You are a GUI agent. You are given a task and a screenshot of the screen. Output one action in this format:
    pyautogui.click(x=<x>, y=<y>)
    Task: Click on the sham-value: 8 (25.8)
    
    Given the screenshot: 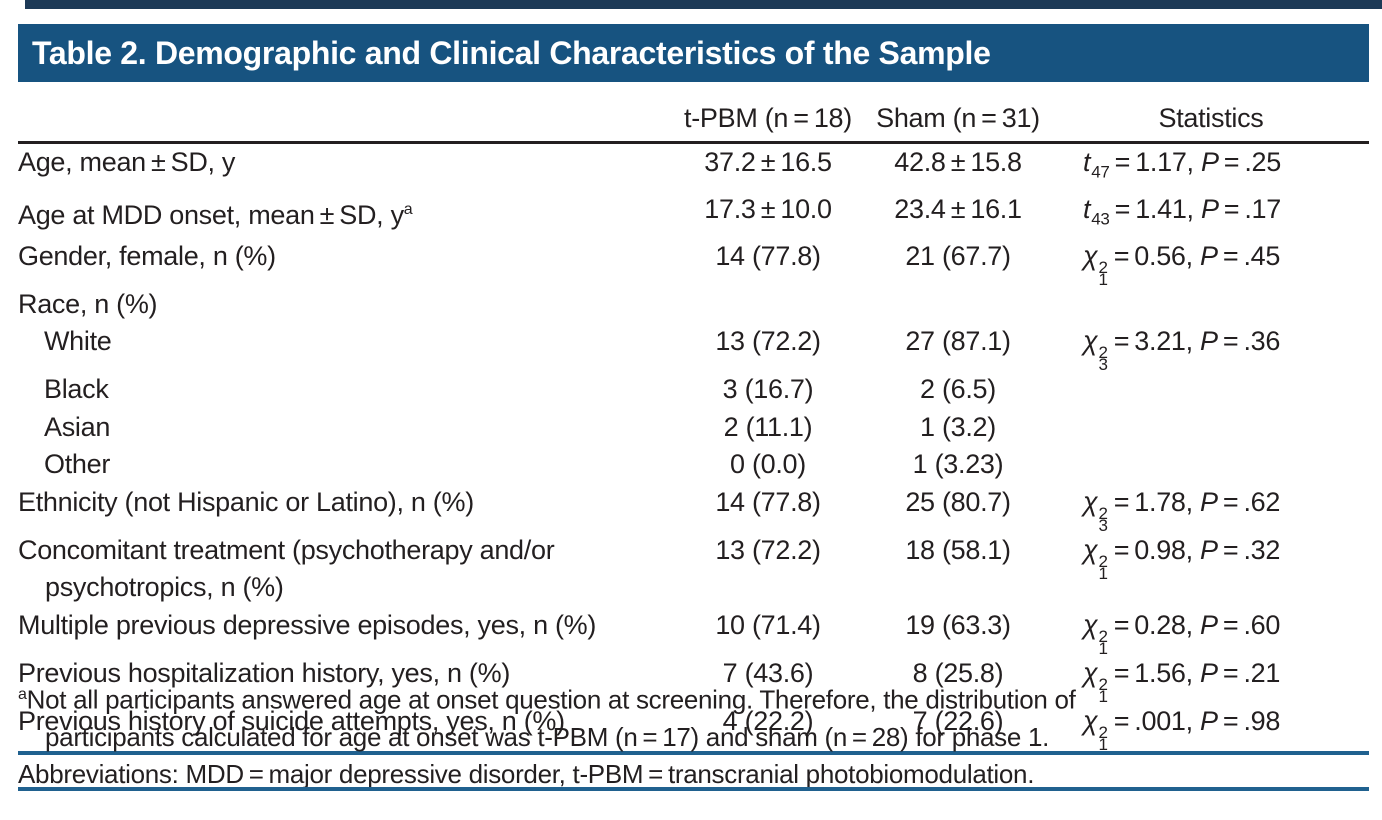 What is the action you would take?
    pyautogui.click(x=958, y=672)
    